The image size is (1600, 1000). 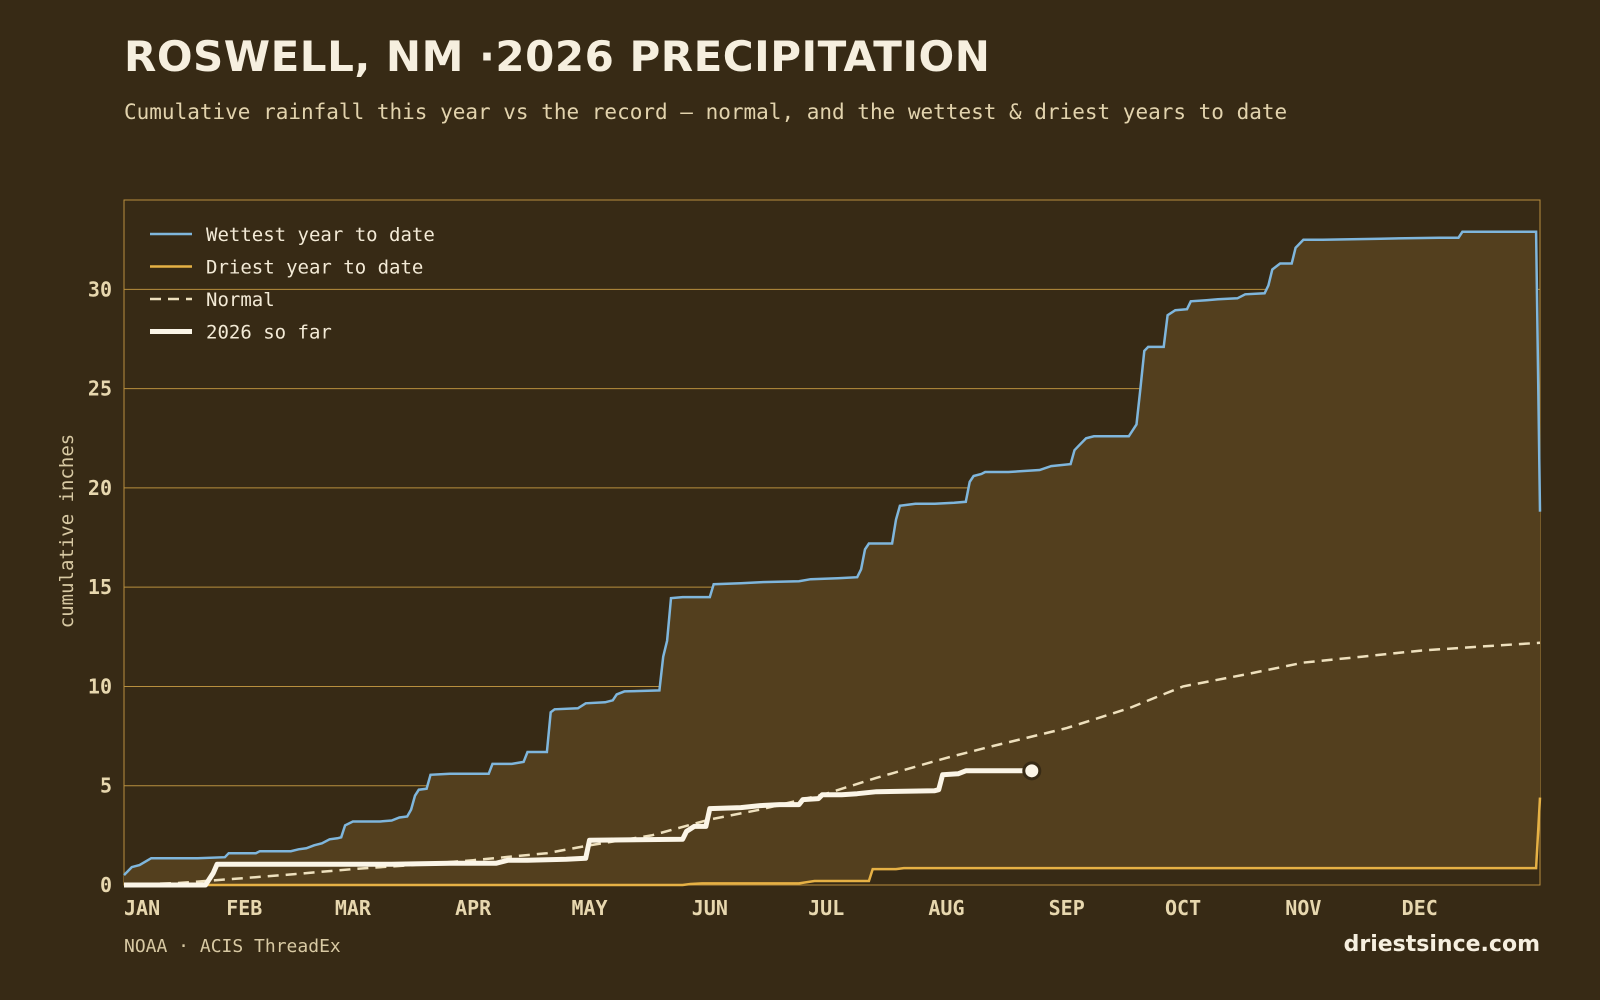 What do you see at coordinates (710, 908) in the screenshot?
I see `x-tick-label: JUN` at bounding box center [710, 908].